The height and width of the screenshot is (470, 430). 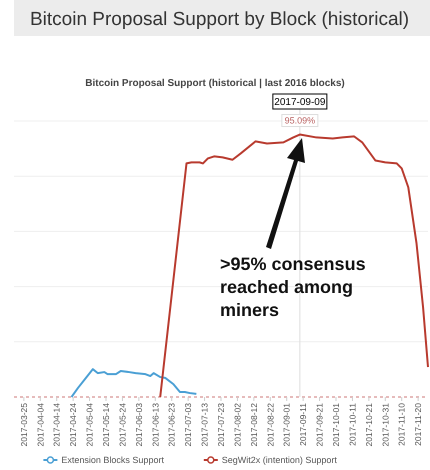 What do you see at coordinates (287, 424) in the screenshot?
I see `x-tick-label: 2017-09-01` at bounding box center [287, 424].